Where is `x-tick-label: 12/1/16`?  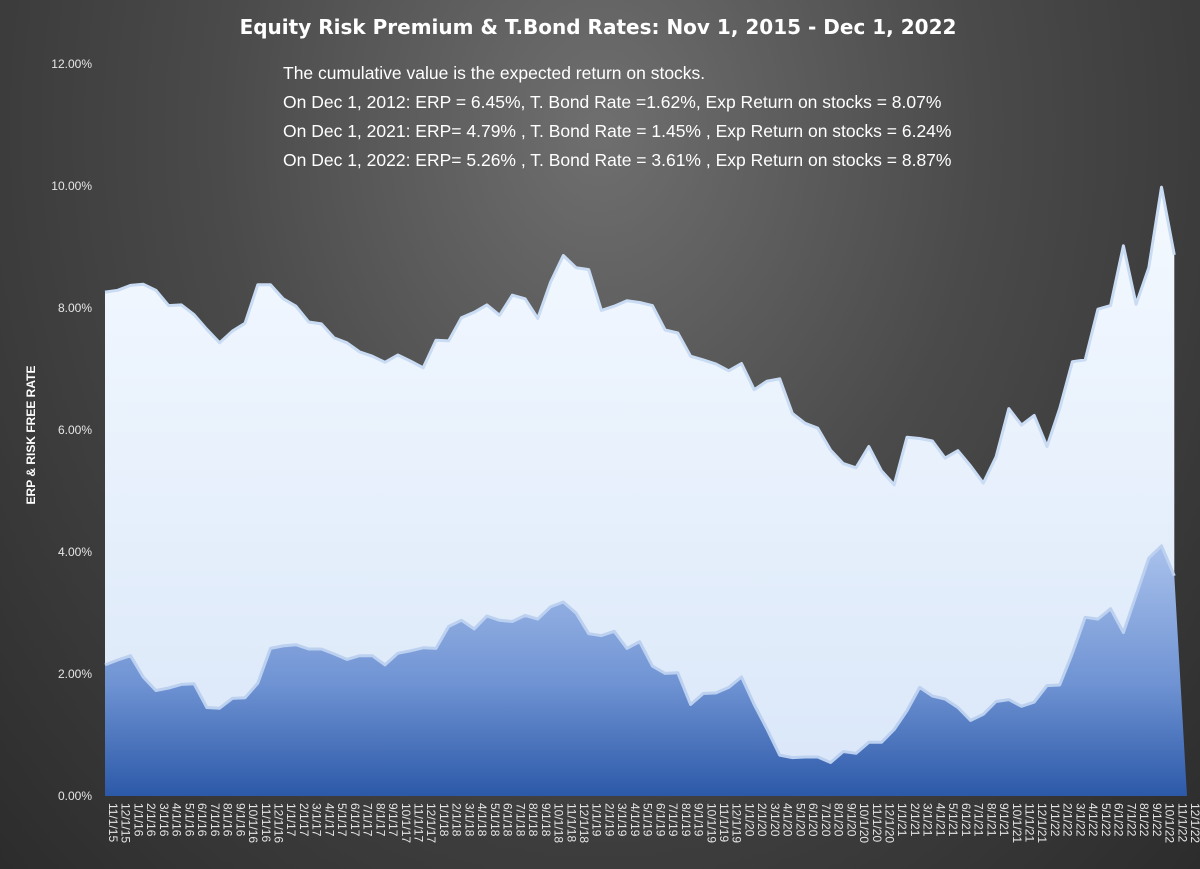 x-tick-label: 12/1/16 is located at coordinates (279, 823).